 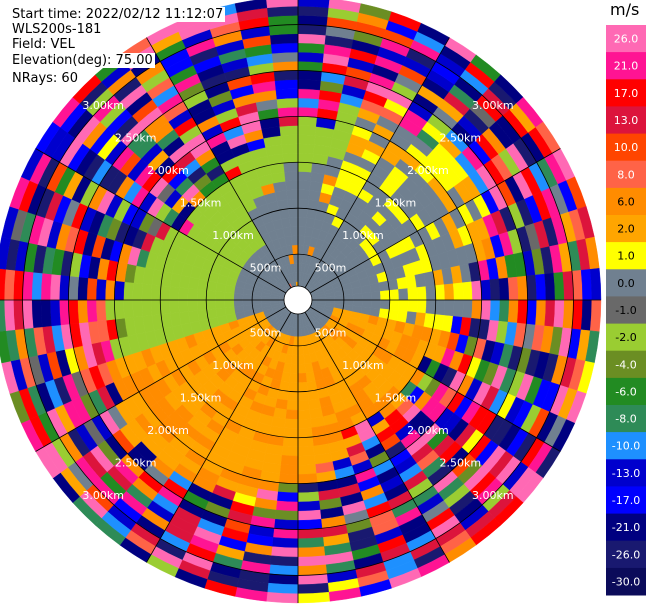 What do you see at coordinates (626, 120) in the screenshot?
I see `colorbar-tick-label: 13.0` at bounding box center [626, 120].